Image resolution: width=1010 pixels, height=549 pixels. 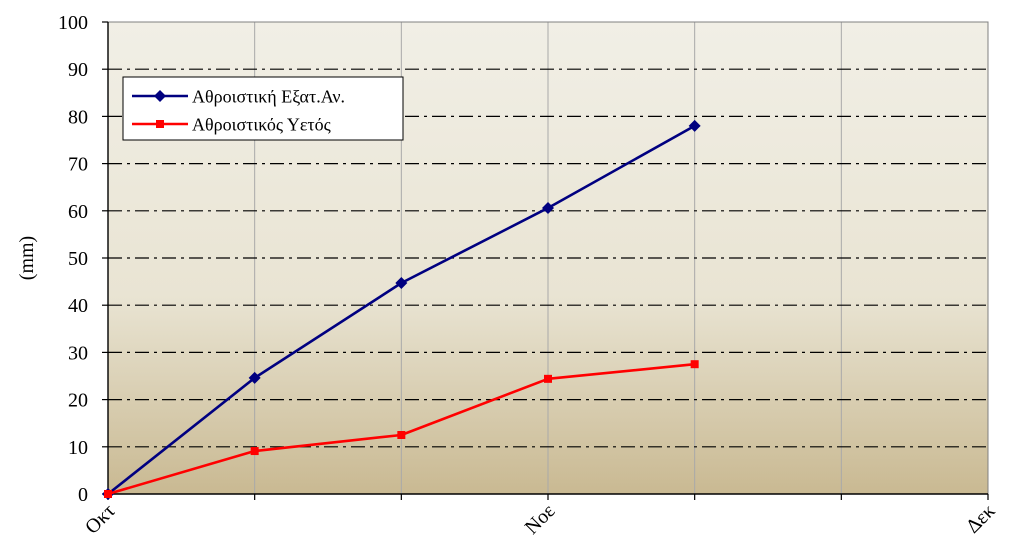 What do you see at coordinates (160, 124) in the screenshot?
I see `legend-square-marker` at bounding box center [160, 124].